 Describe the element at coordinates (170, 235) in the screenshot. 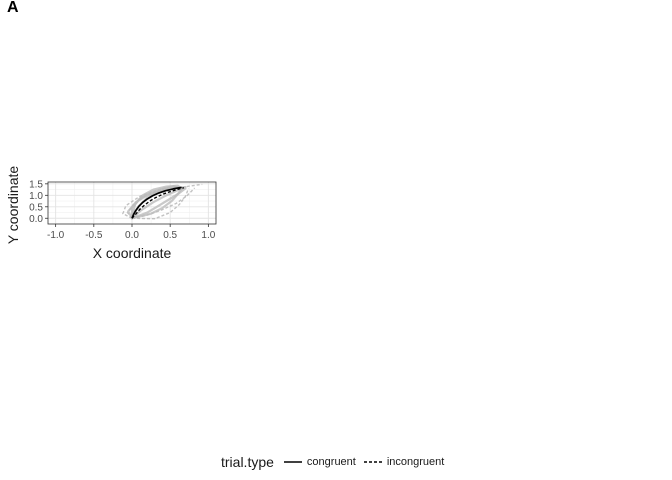

I see `x-tick-label: 0.5` at that location.